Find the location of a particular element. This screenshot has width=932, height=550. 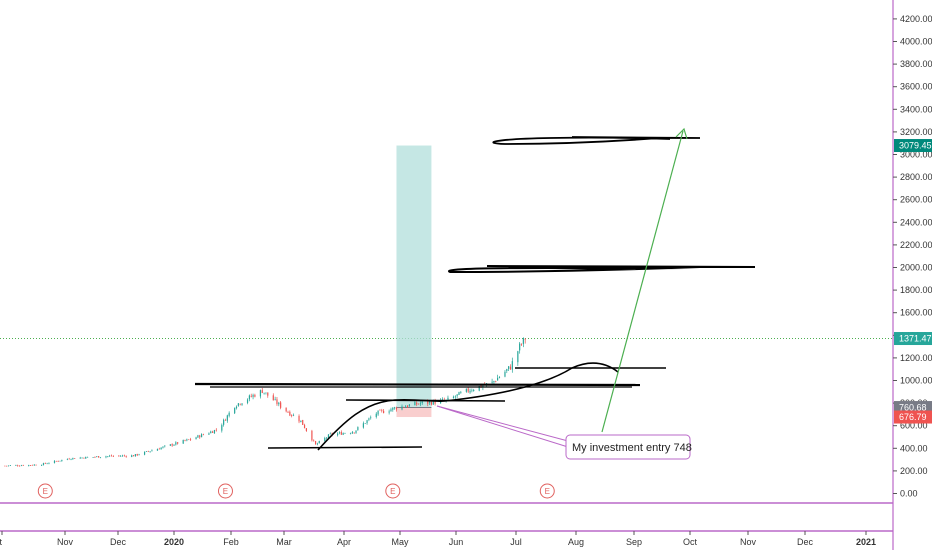

candlestick-series is located at coordinates (265, 402).